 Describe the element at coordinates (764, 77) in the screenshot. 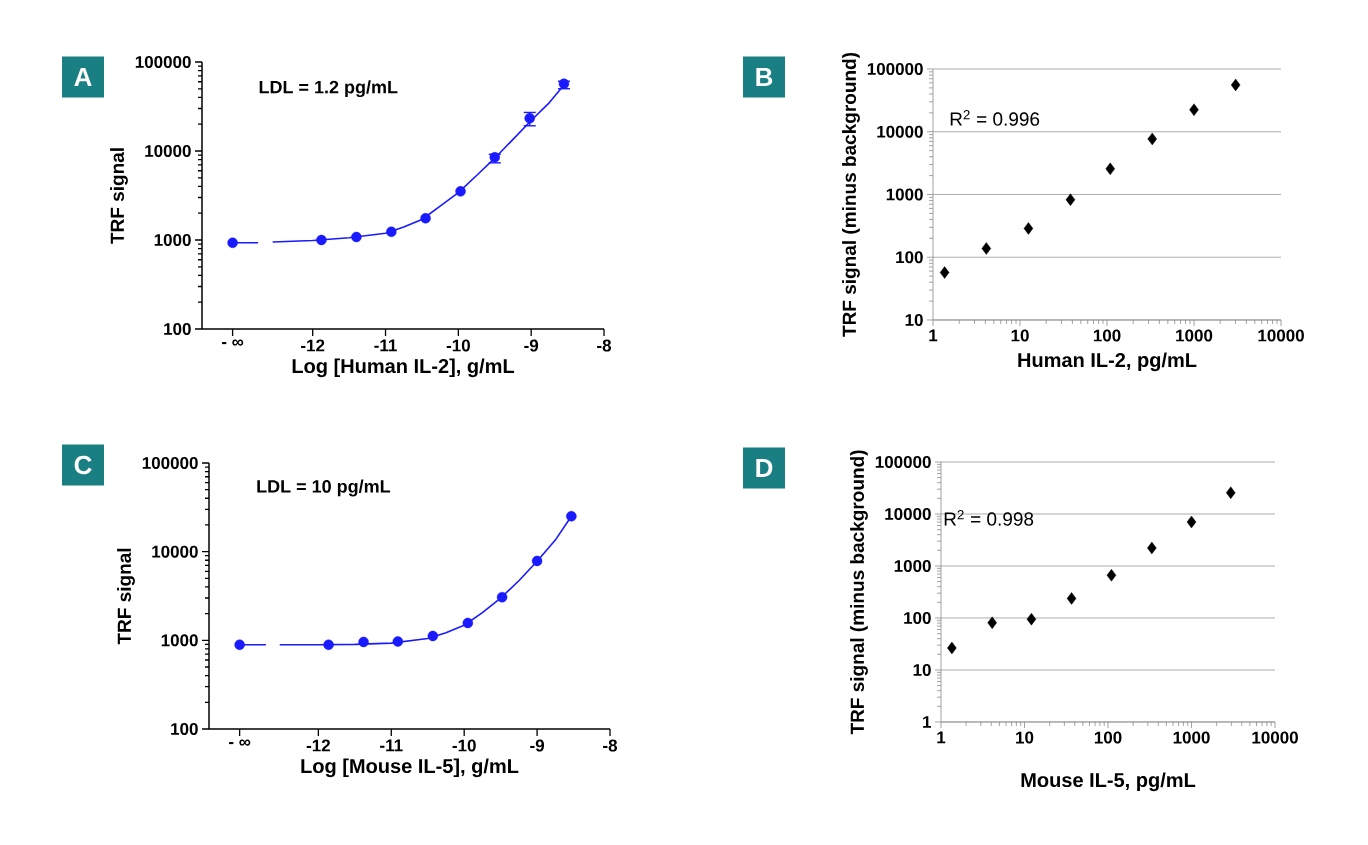

I see `text: B` at that location.